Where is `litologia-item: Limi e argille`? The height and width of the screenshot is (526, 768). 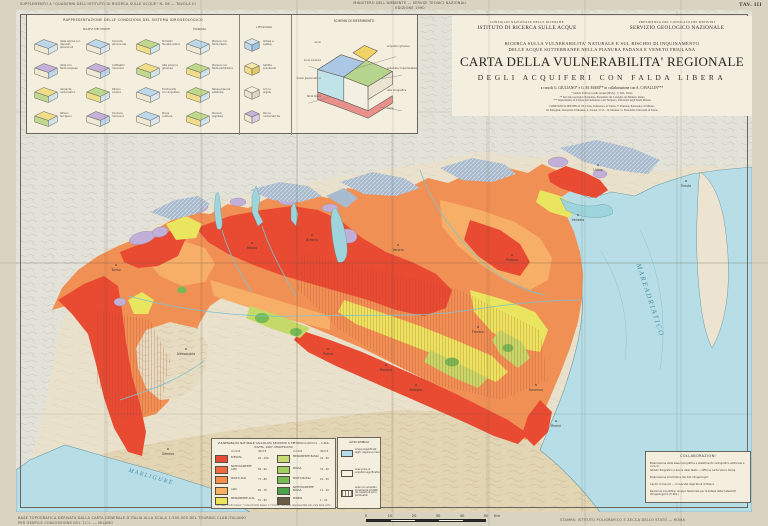 litologia-item: Limi e argille is located at coordinates (266, 96).